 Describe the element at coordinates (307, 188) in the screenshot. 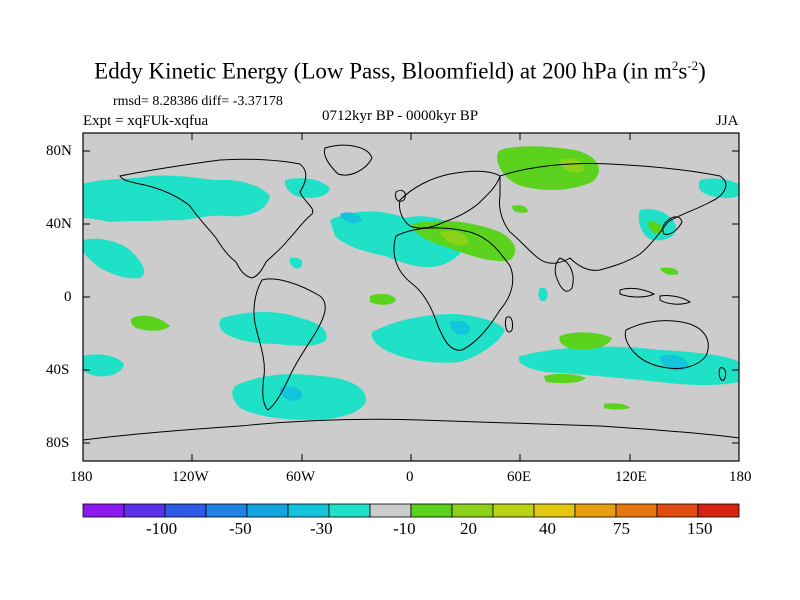

I see `neg-north-atlantic-west` at that location.